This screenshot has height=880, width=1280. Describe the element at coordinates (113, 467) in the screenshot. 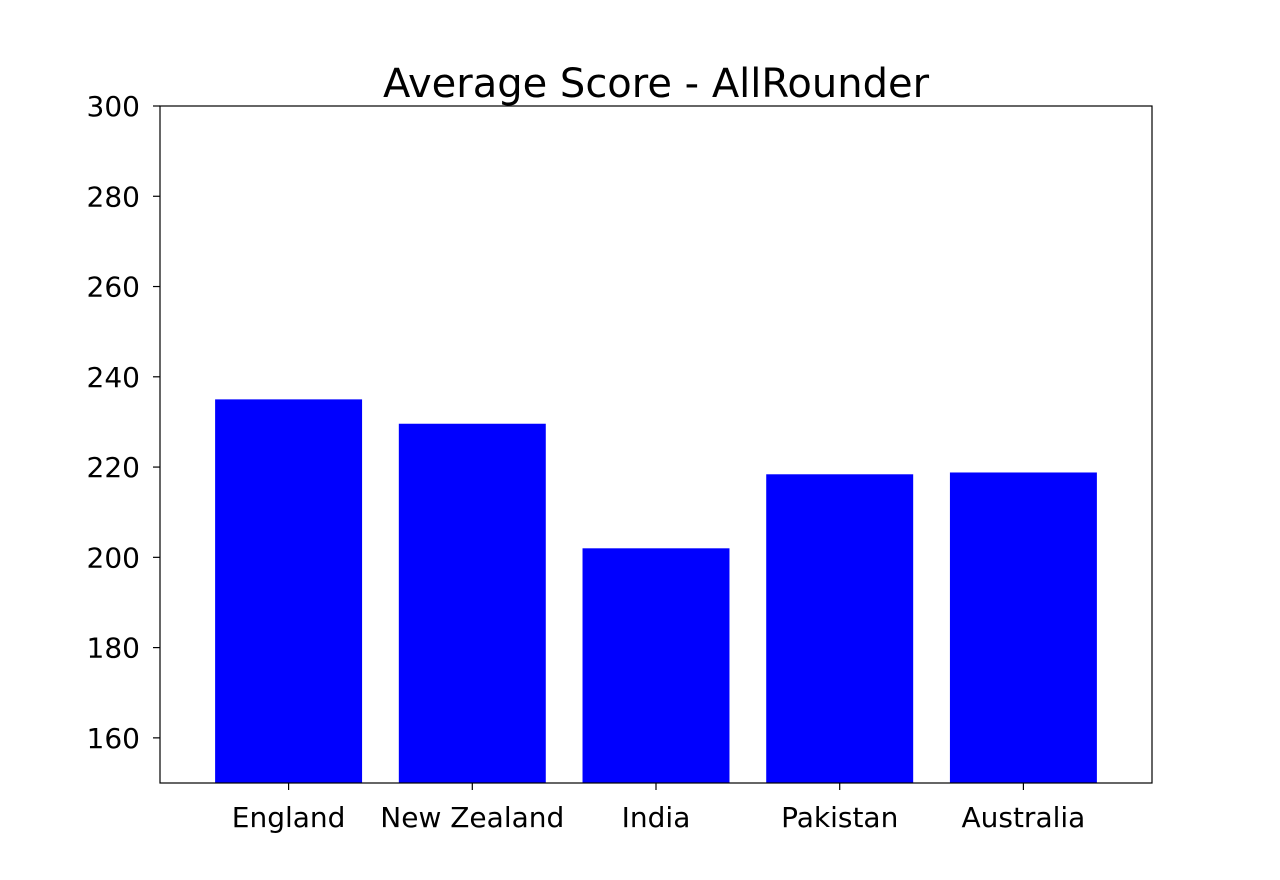

I see `y-tick-label: 220` at that location.